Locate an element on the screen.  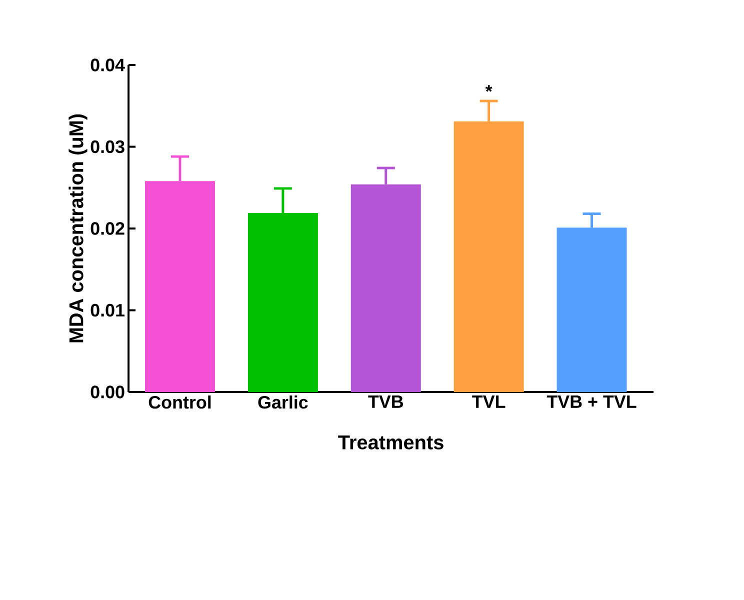
y-tick-label: 0.03 is located at coordinates (107, 147).